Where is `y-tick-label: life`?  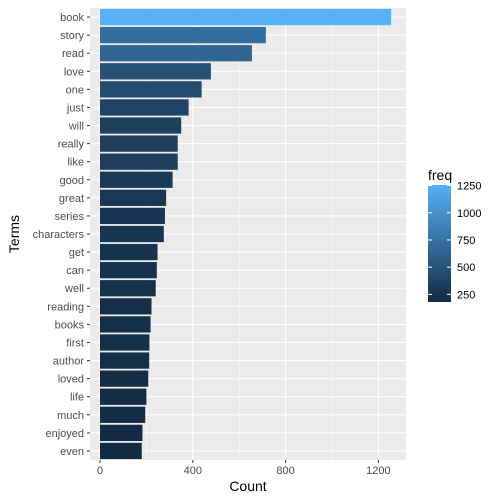
y-tick-label: life is located at coordinates (77, 398).